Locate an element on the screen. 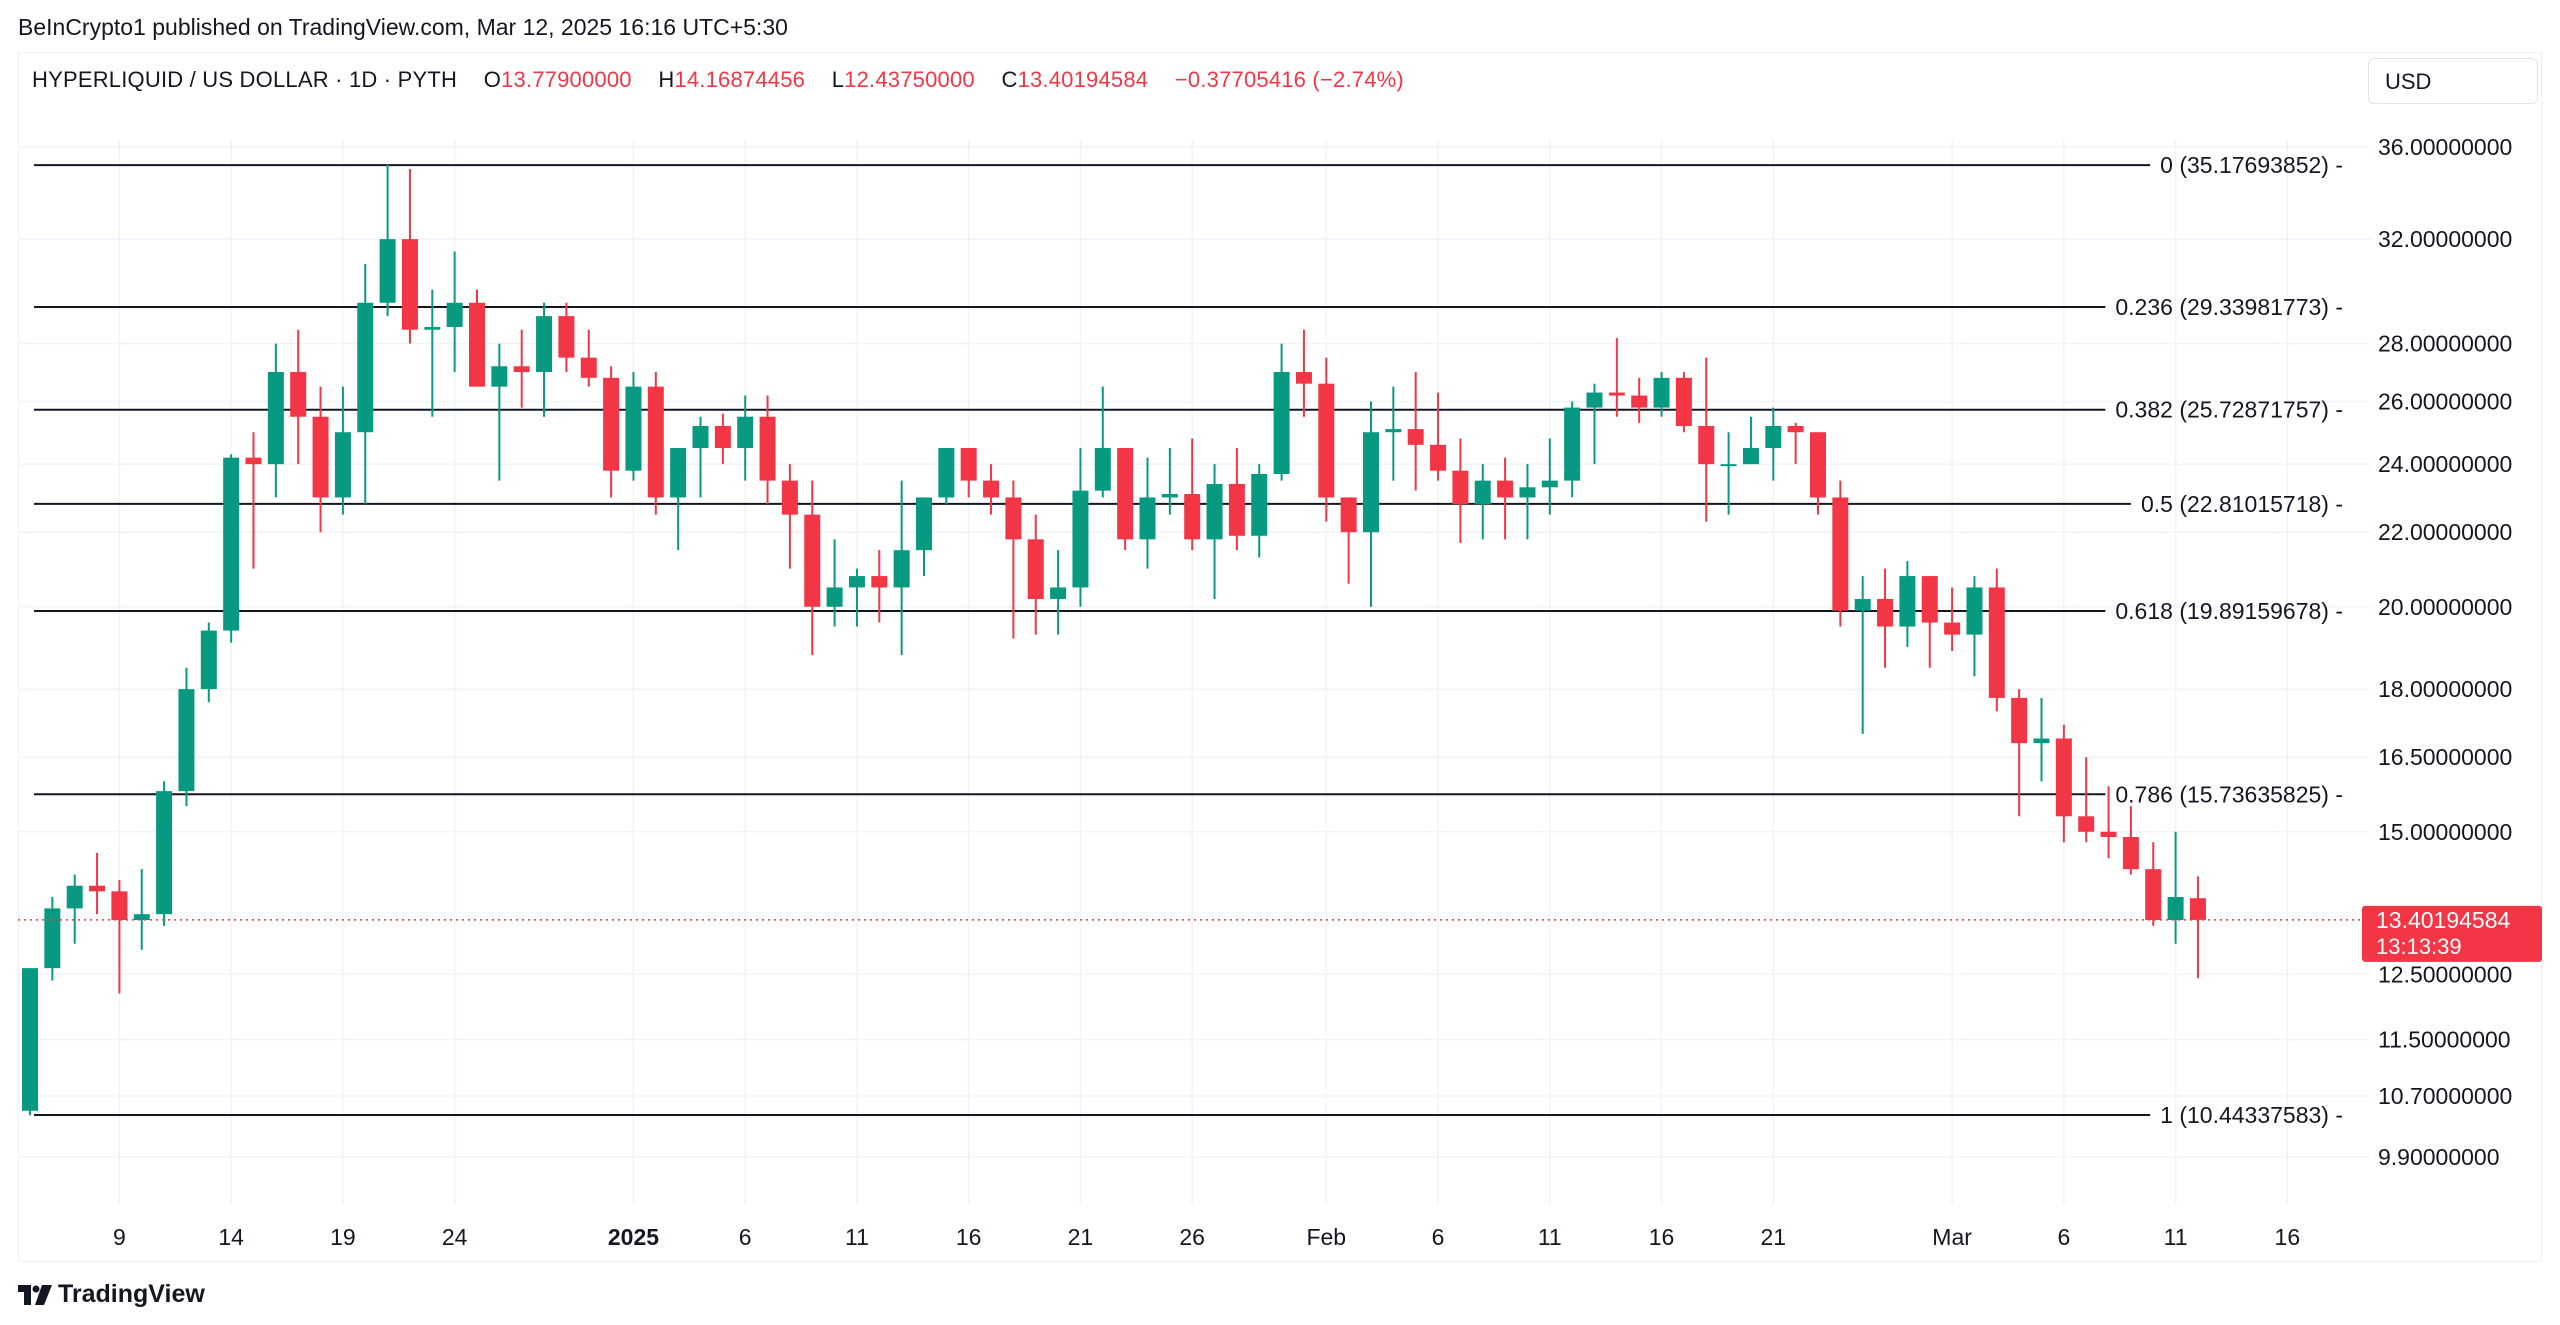 This screenshot has height=1325, width=2560. fib-label-0.382: 0.382 (25.72871757) - is located at coordinates (2229, 410).